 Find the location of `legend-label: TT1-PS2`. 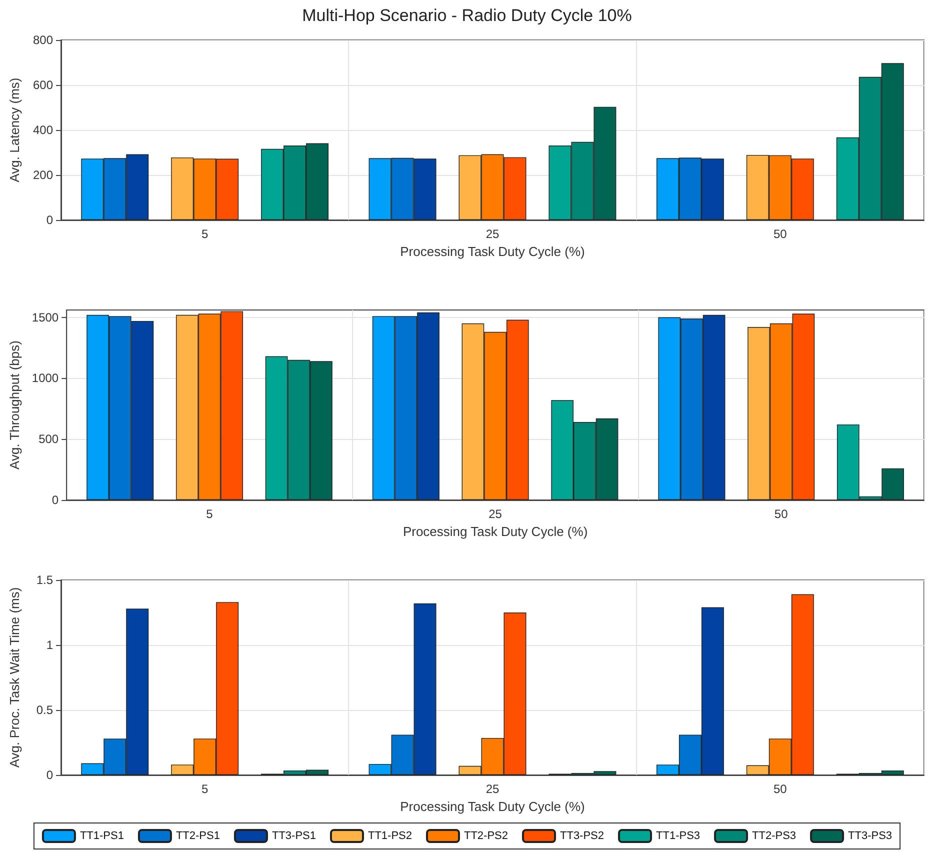

legend-label: TT1-PS2 is located at coordinates (390, 836).